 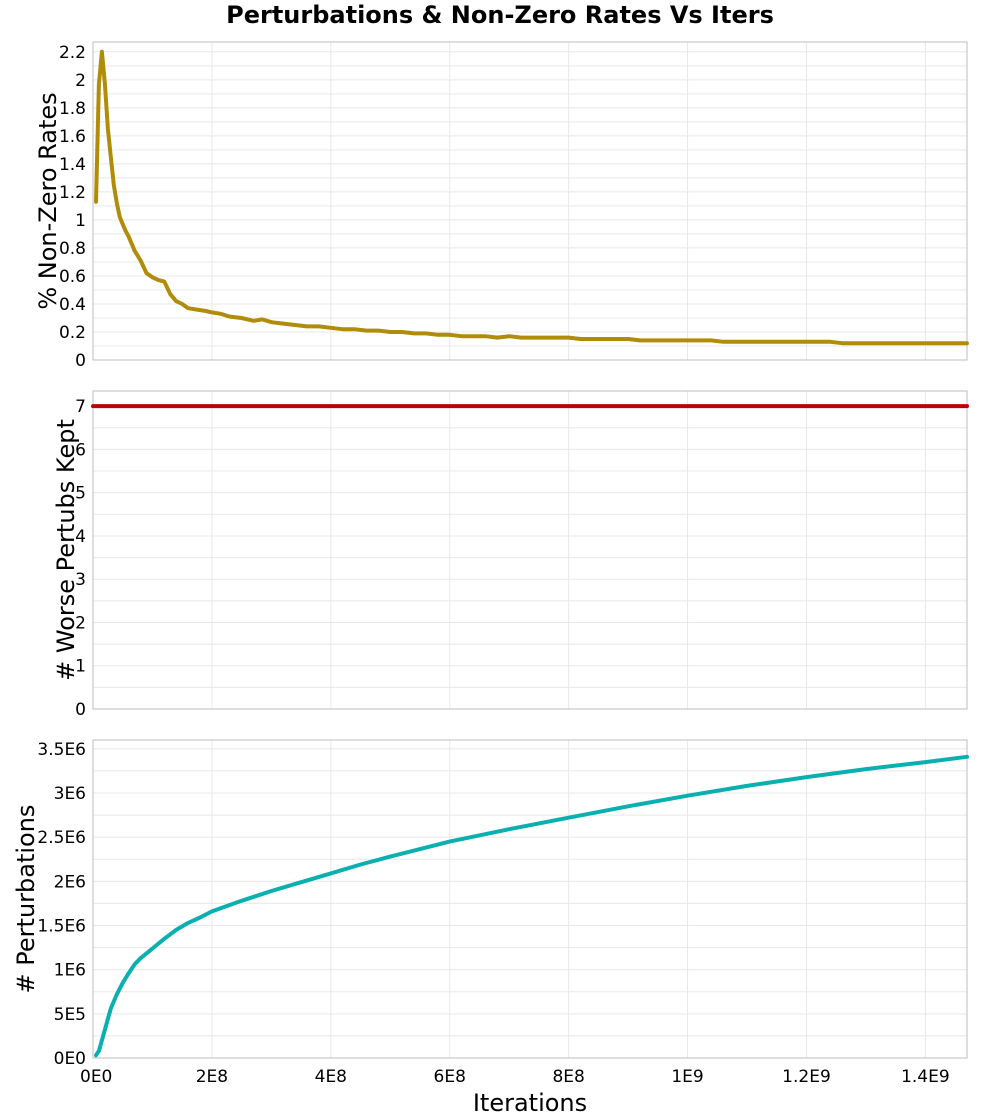 What do you see at coordinates (530, 1103) in the screenshot?
I see `x-axis-label: Iterations` at bounding box center [530, 1103].